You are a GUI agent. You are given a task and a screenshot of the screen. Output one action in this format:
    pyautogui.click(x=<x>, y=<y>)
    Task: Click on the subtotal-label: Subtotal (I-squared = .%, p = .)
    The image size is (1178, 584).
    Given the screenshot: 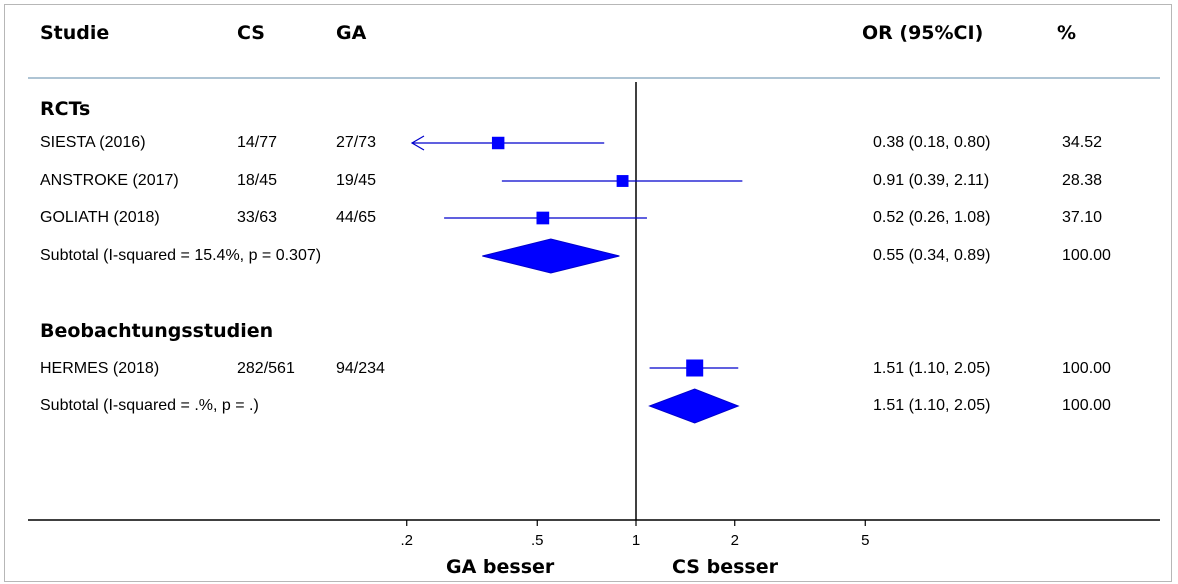 What is the action you would take?
    pyautogui.click(x=149, y=405)
    